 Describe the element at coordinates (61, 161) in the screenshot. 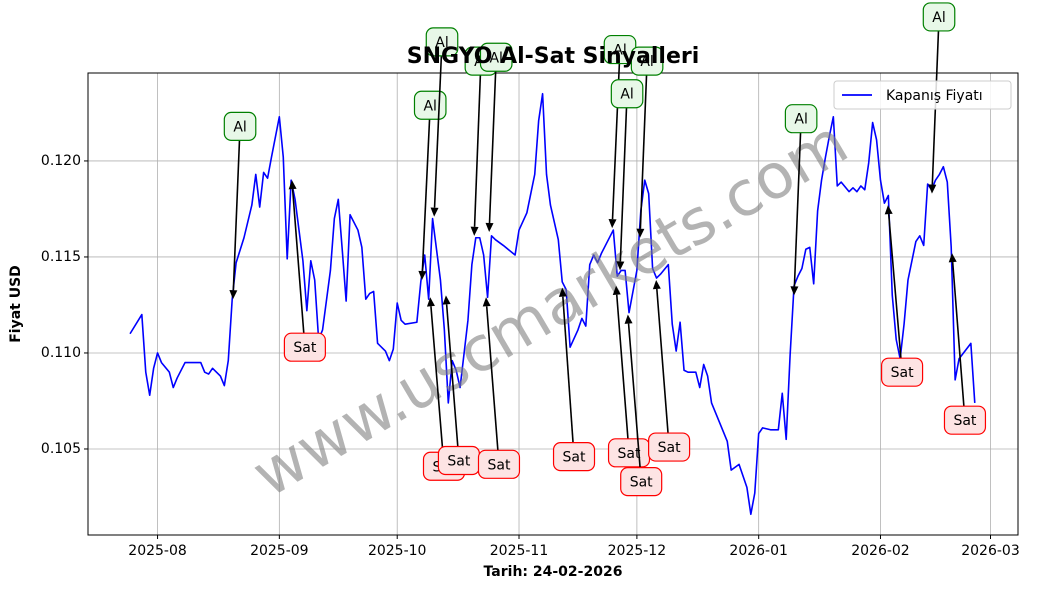

I see `y-tick-label: 0.120` at that location.